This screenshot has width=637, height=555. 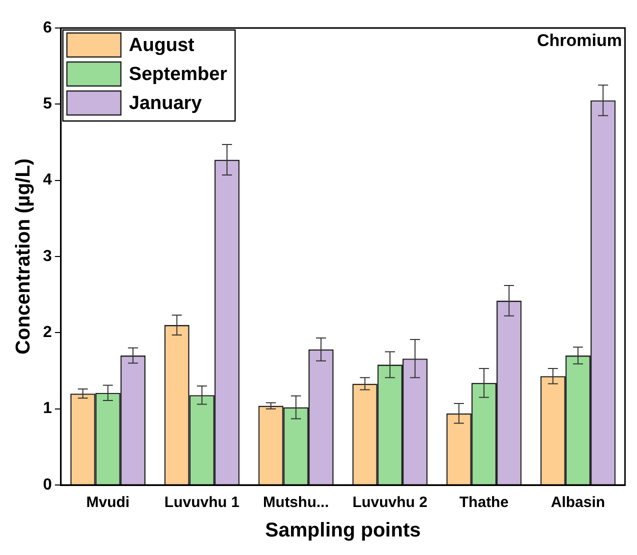 What do you see at coordinates (47, 180) in the screenshot?
I see `y-tick-label: 4` at bounding box center [47, 180].